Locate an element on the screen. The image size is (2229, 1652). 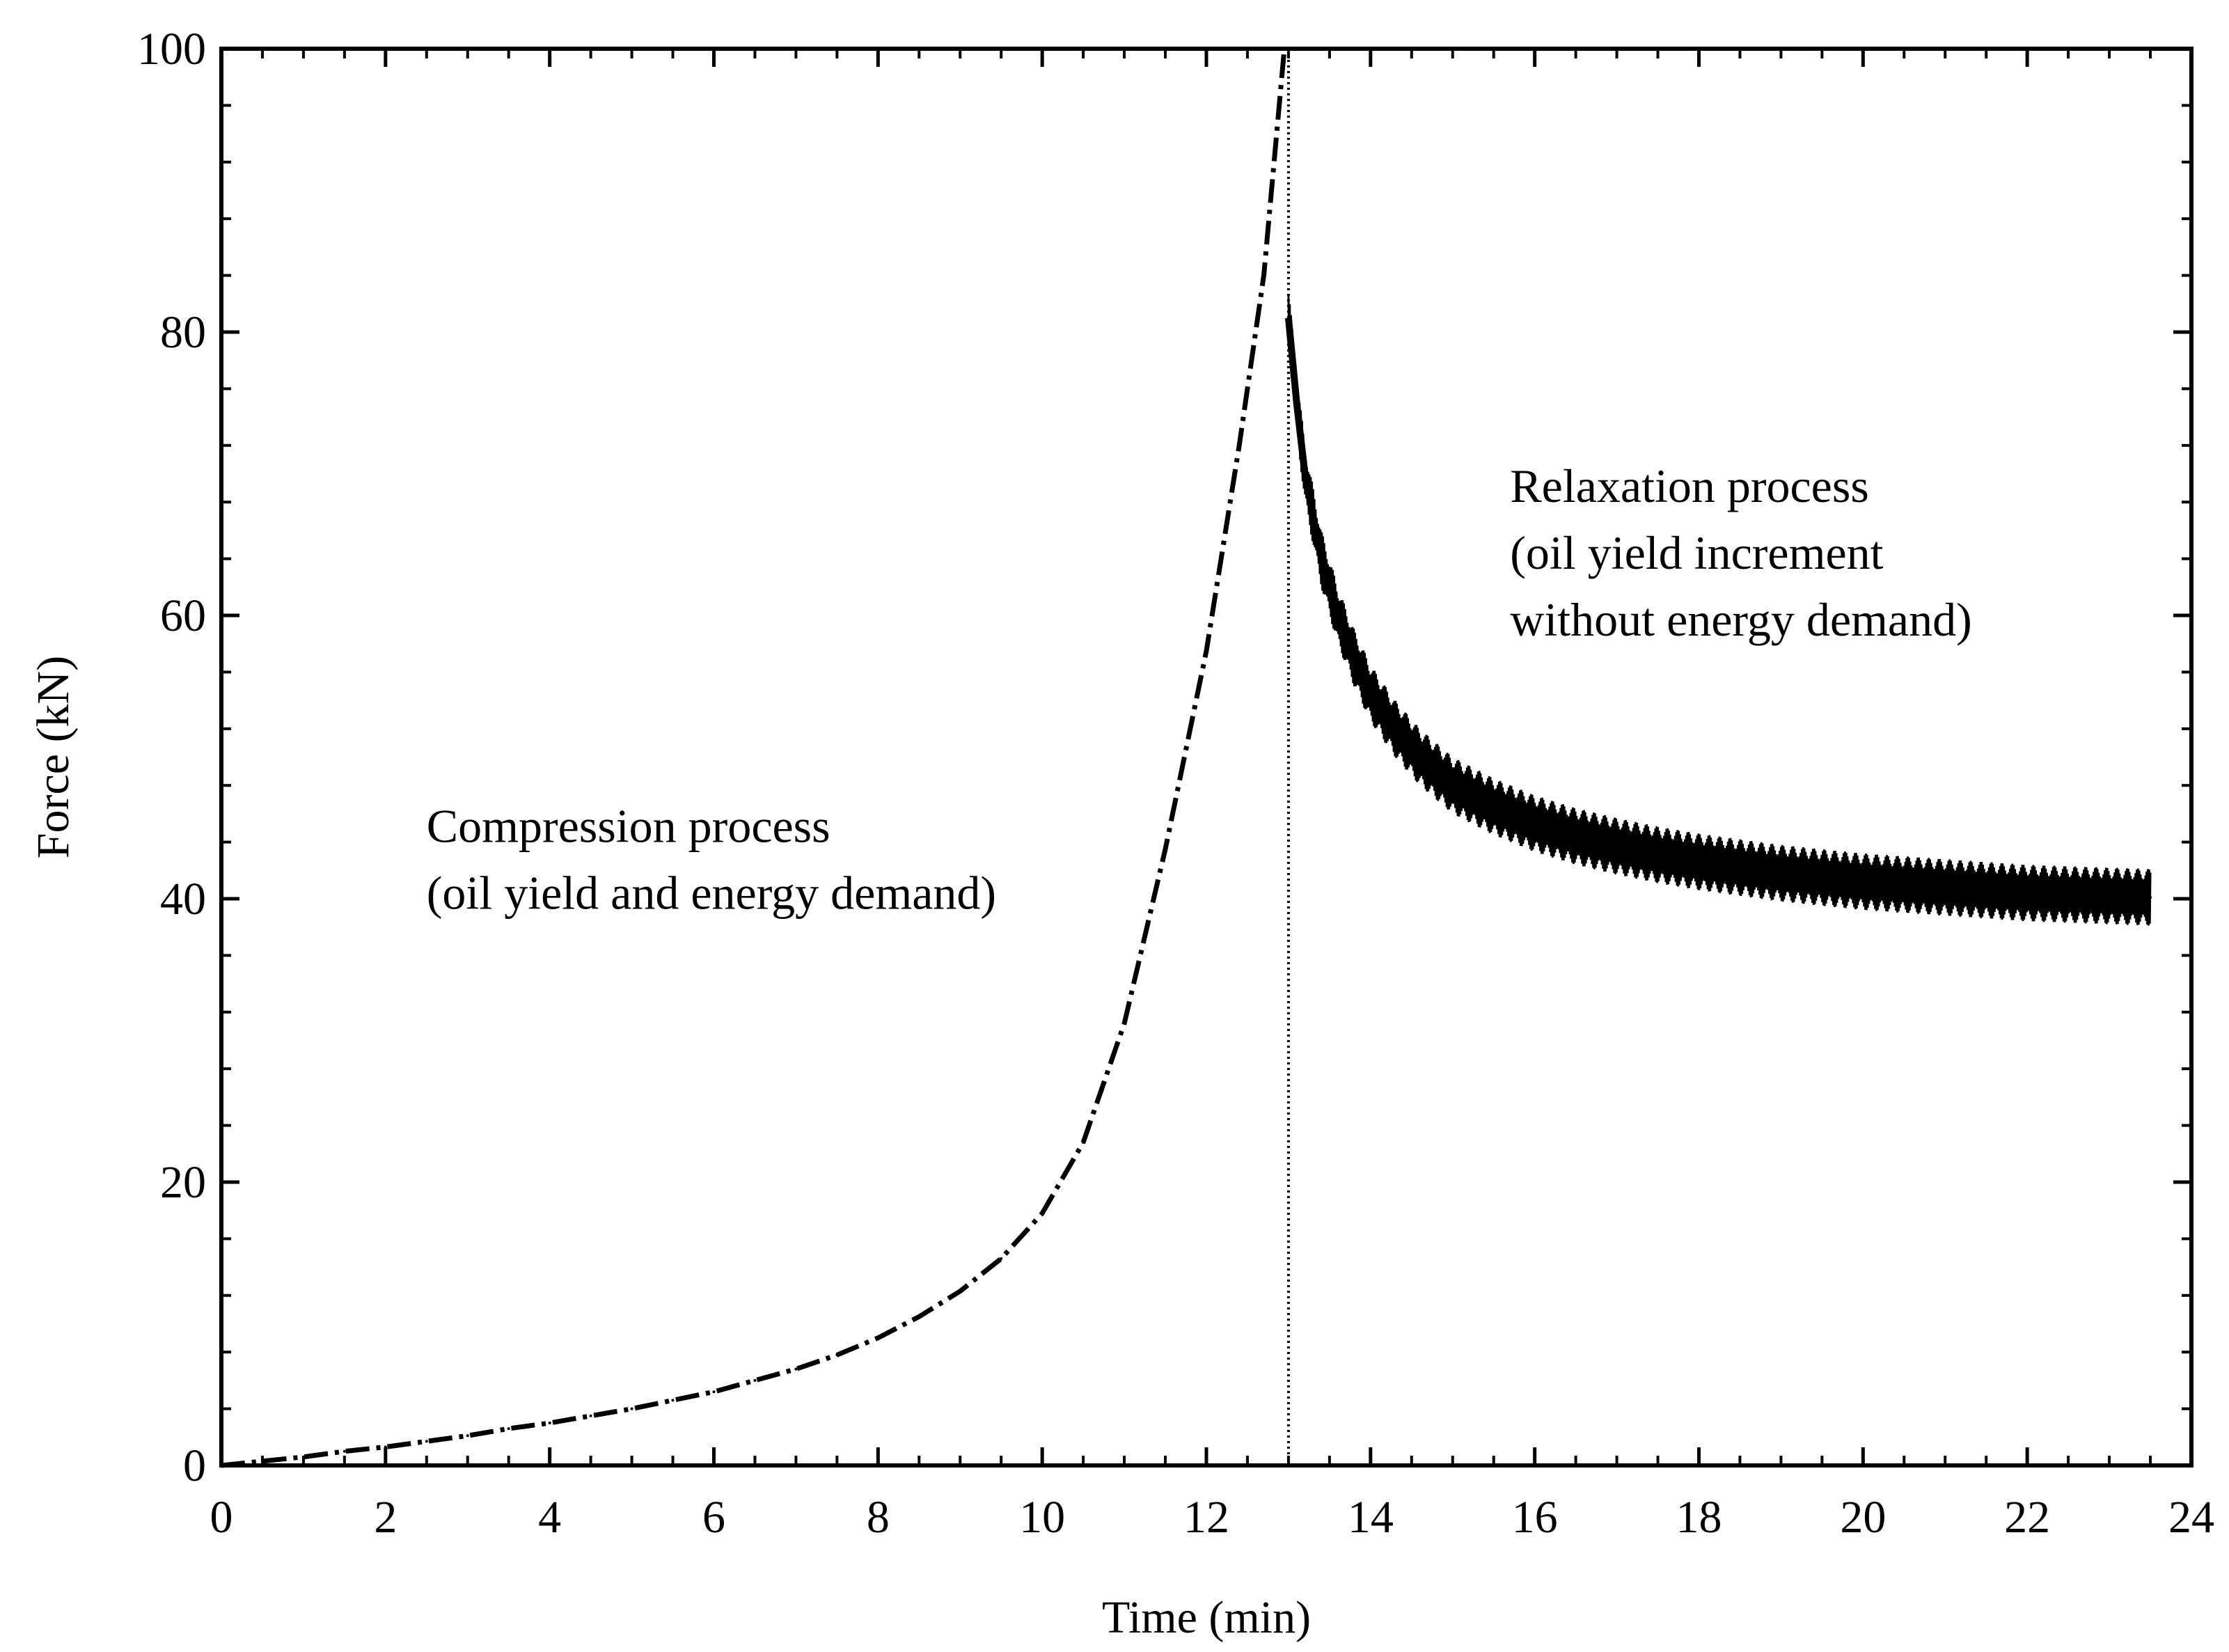
annotation-line: (oil yield and energy demand) is located at coordinates (711, 894).